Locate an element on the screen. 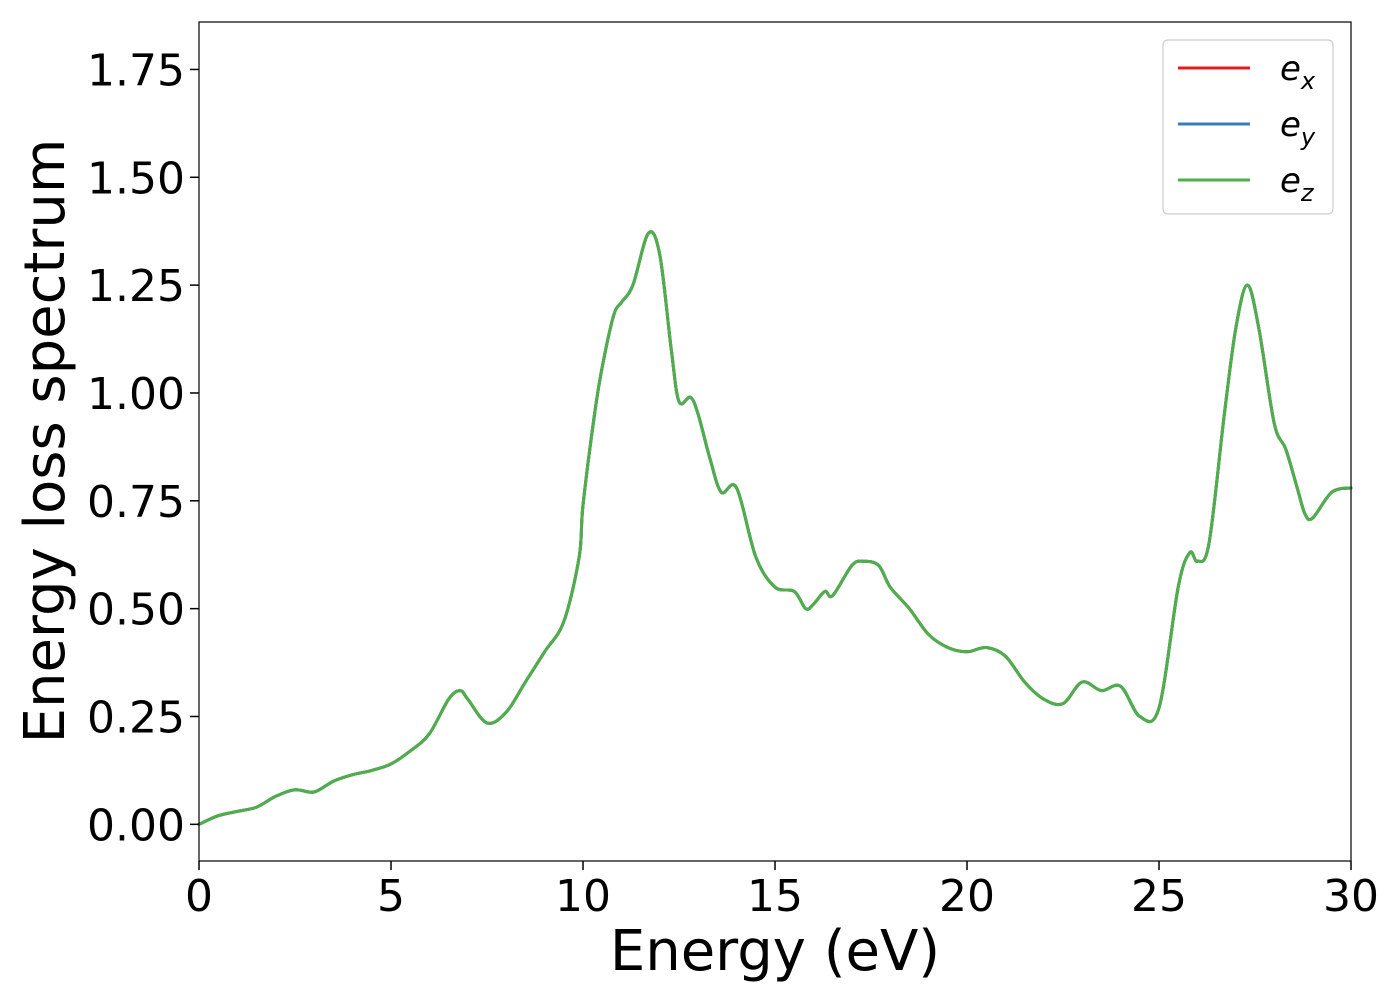  legend-label-y: ey is located at coordinates (1298, 128).